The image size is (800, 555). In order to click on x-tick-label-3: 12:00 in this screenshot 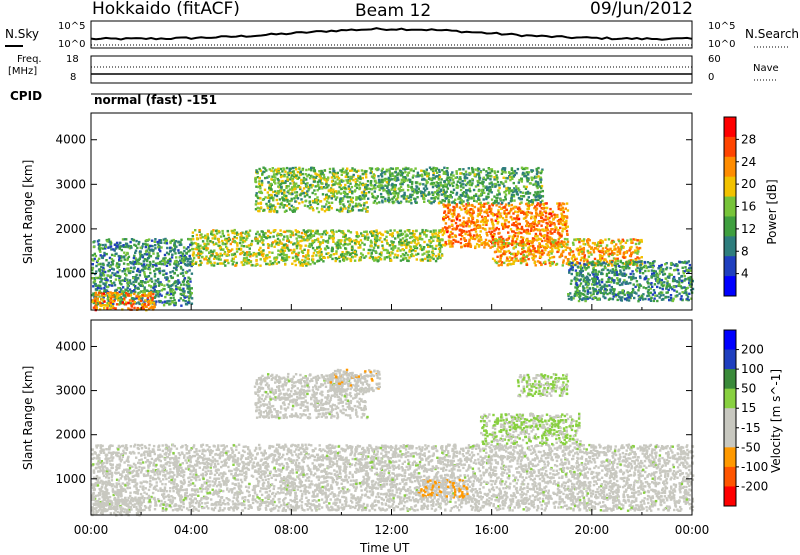, I will do `click(391, 530)`.